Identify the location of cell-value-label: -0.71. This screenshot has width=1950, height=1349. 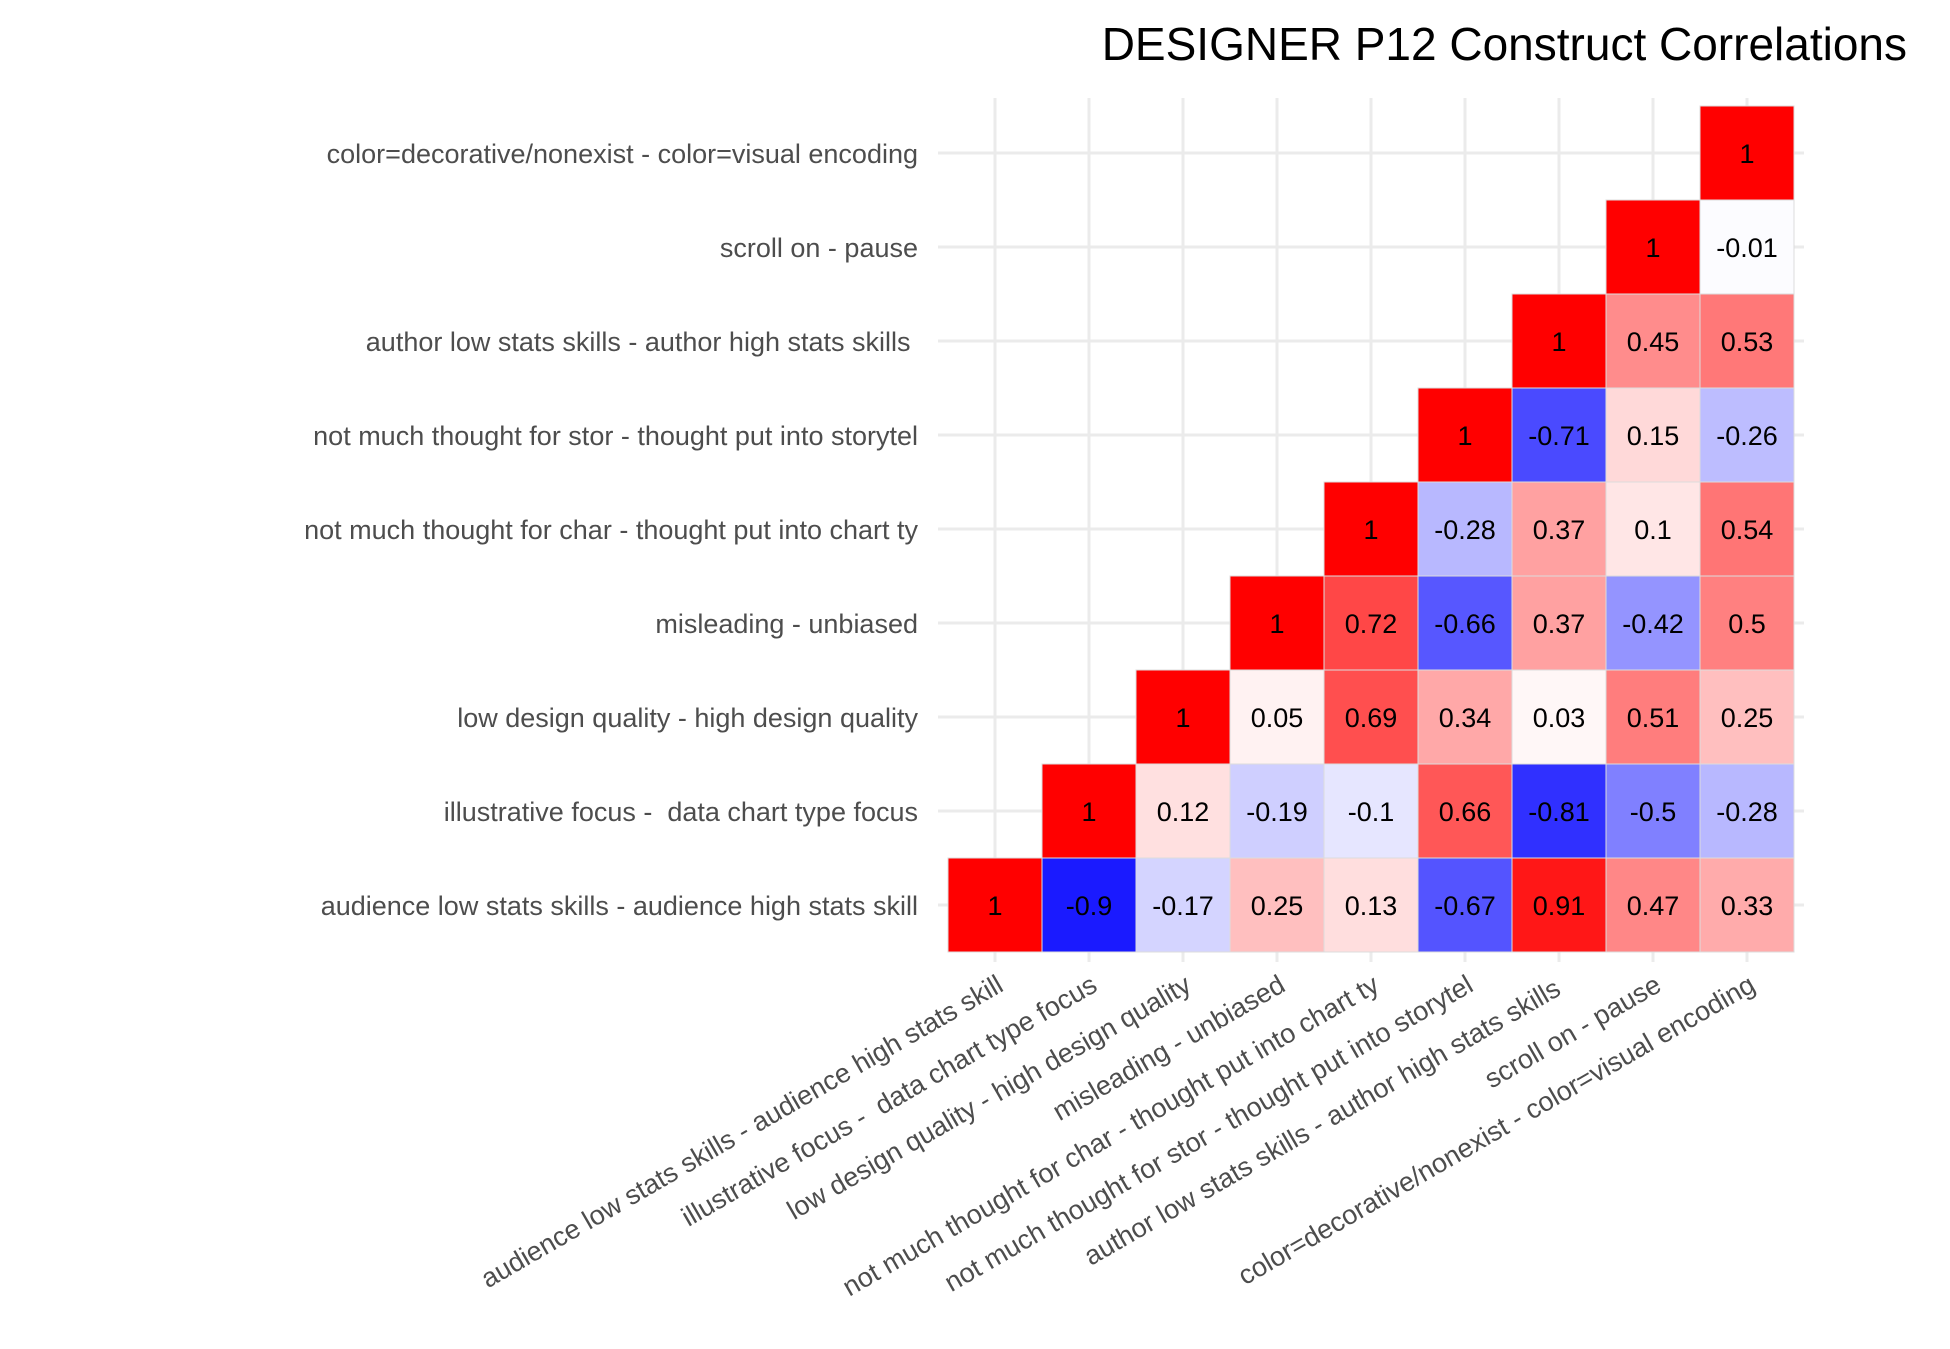
(1559, 436).